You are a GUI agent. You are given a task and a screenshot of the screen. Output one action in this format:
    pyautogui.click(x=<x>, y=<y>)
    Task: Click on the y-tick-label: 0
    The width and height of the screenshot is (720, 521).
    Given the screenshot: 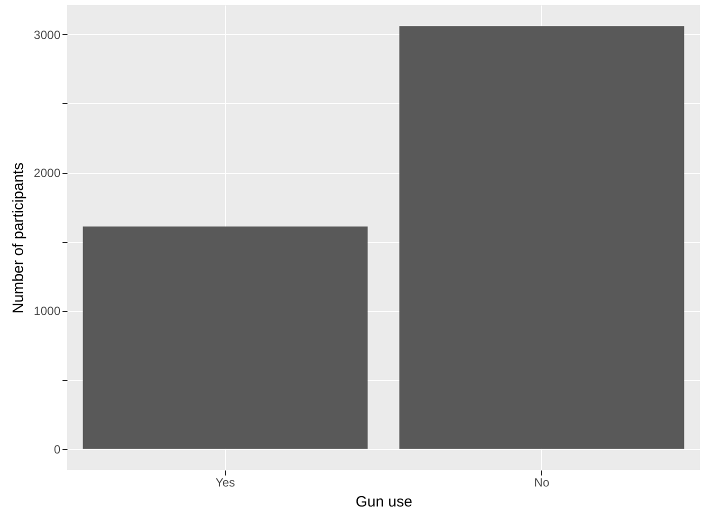 What is the action you would take?
    pyautogui.click(x=57, y=449)
    